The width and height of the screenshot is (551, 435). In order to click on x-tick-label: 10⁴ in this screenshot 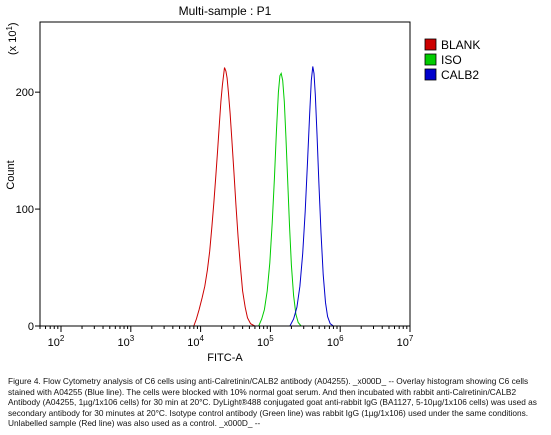, I will do `click(195, 341)`.